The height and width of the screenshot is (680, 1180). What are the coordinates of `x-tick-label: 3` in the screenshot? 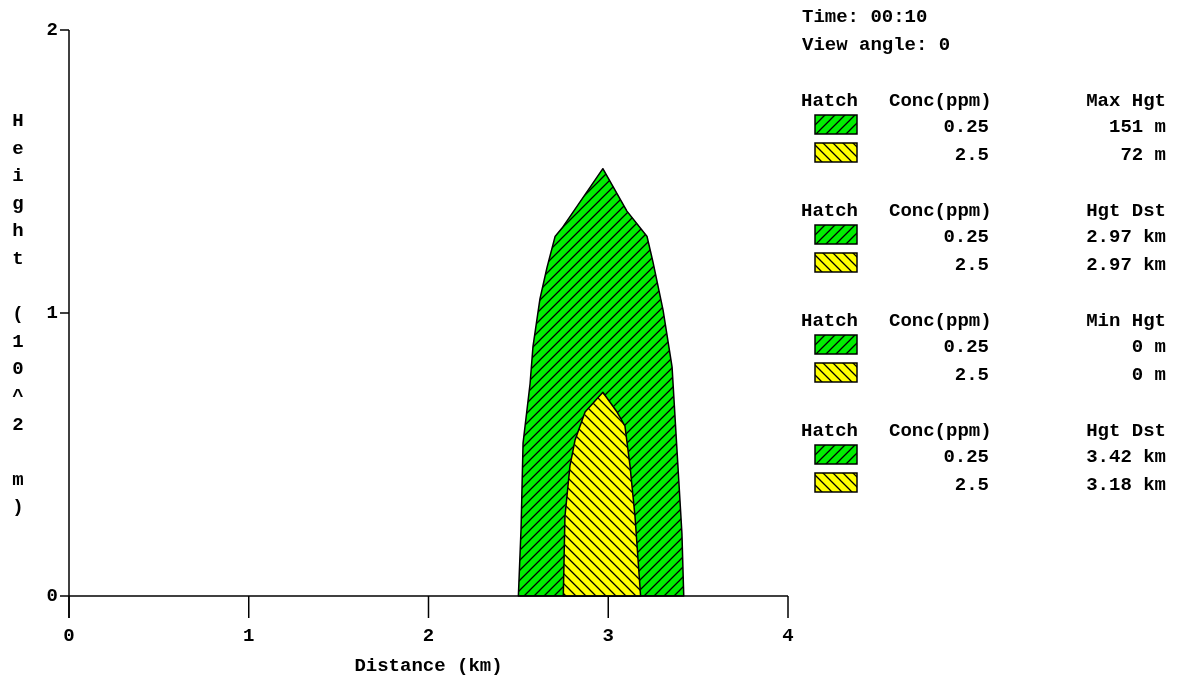 It's located at (608, 636).